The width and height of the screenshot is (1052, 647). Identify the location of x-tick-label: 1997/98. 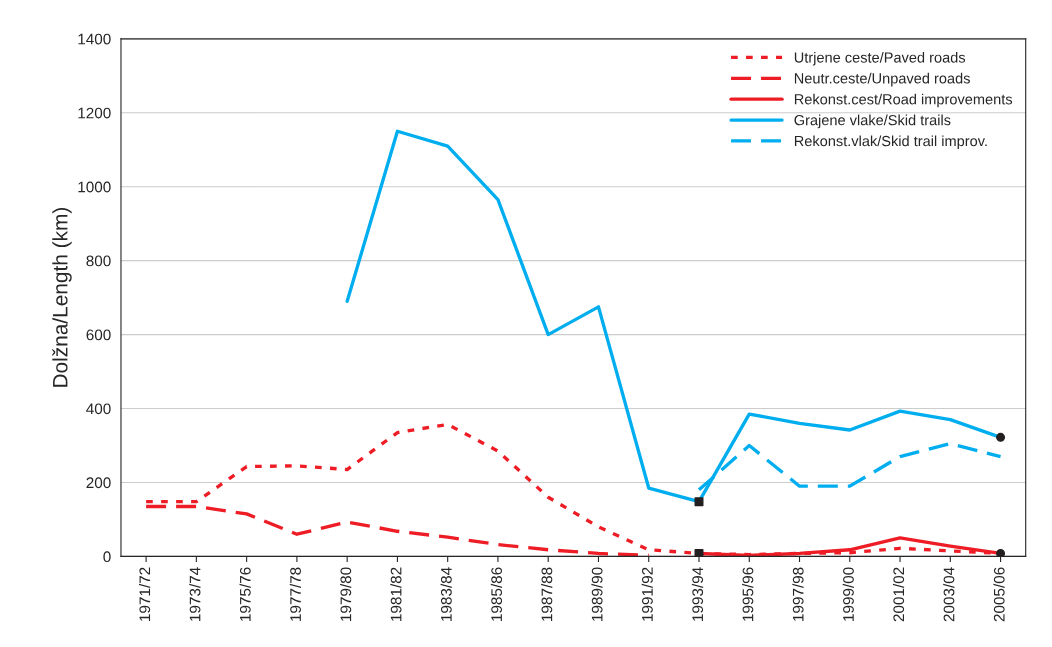
(798, 594).